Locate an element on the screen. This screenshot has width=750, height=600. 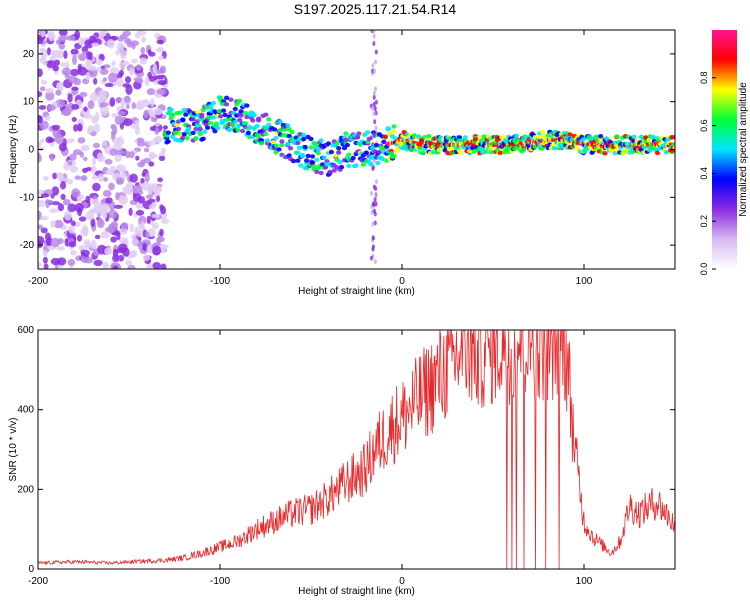
colorbar-tick-label: 0.0 is located at coordinates (704, 269).